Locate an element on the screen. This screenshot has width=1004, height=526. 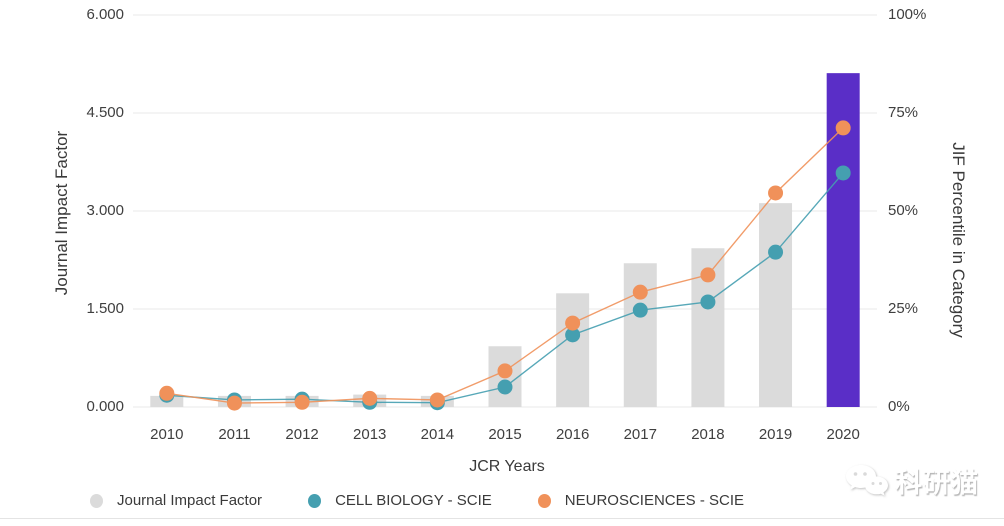
legend-label: Journal Impact Factor is located at coordinates (190, 500).